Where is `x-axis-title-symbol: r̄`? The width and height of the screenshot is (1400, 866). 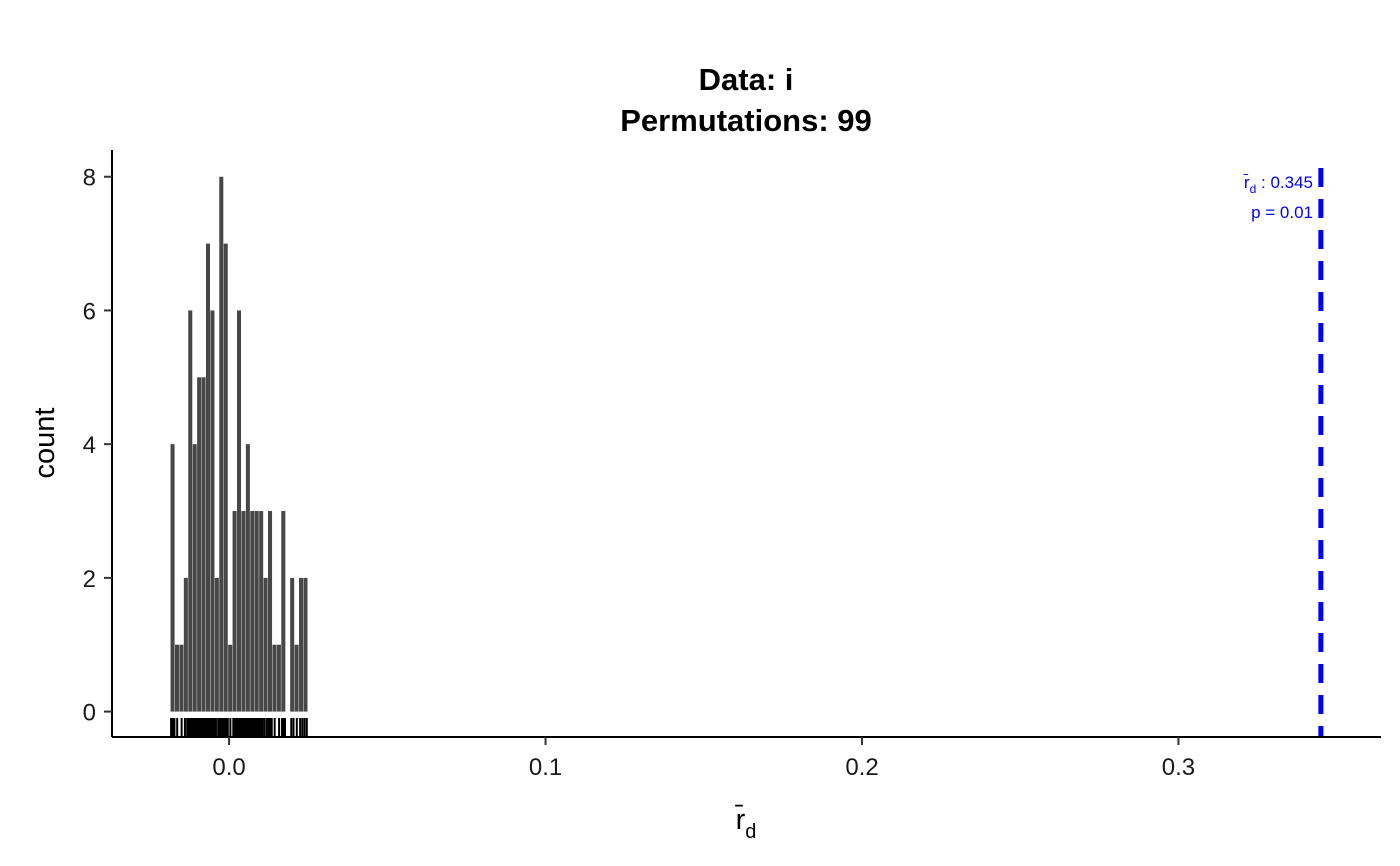 x-axis-title-symbol: r̄ is located at coordinates (740, 820).